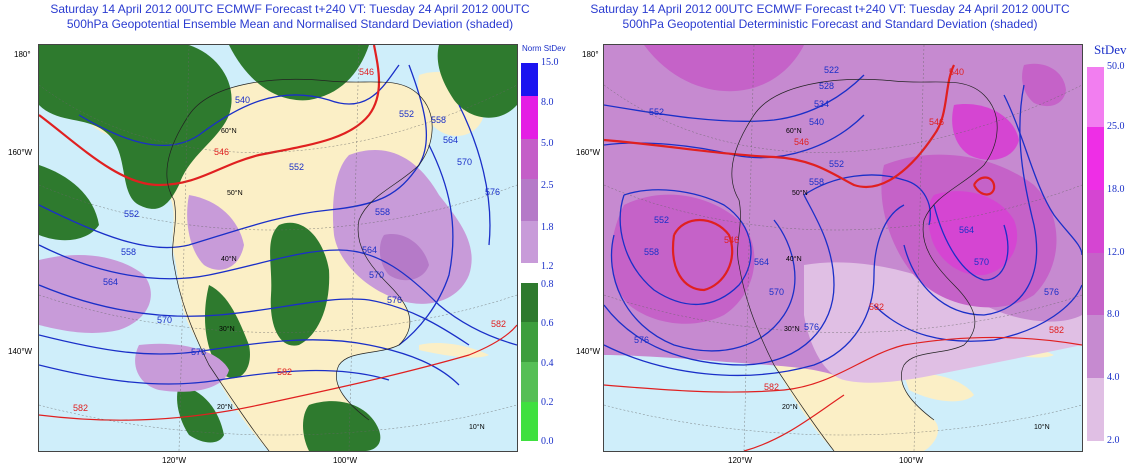 The width and height of the screenshot is (1139, 469). I want to click on left-axis-100w: 100°W, so click(345, 460).